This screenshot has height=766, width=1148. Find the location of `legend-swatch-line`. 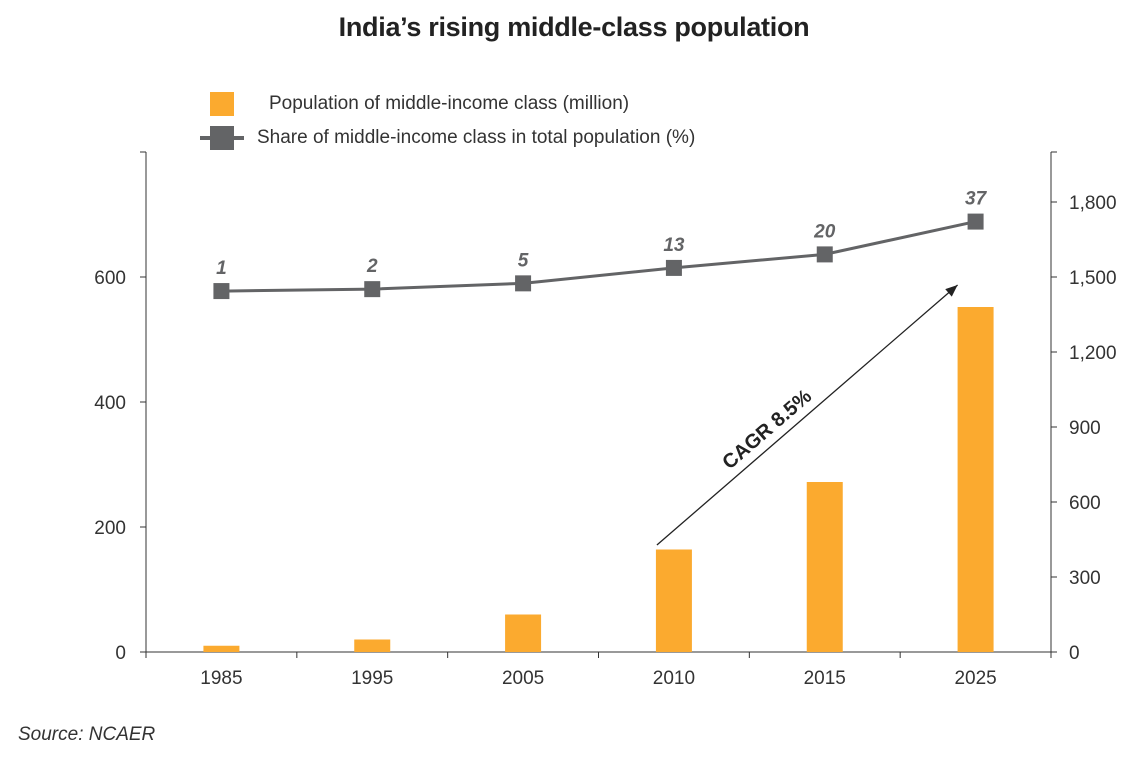

legend-swatch-line is located at coordinates (222, 138).